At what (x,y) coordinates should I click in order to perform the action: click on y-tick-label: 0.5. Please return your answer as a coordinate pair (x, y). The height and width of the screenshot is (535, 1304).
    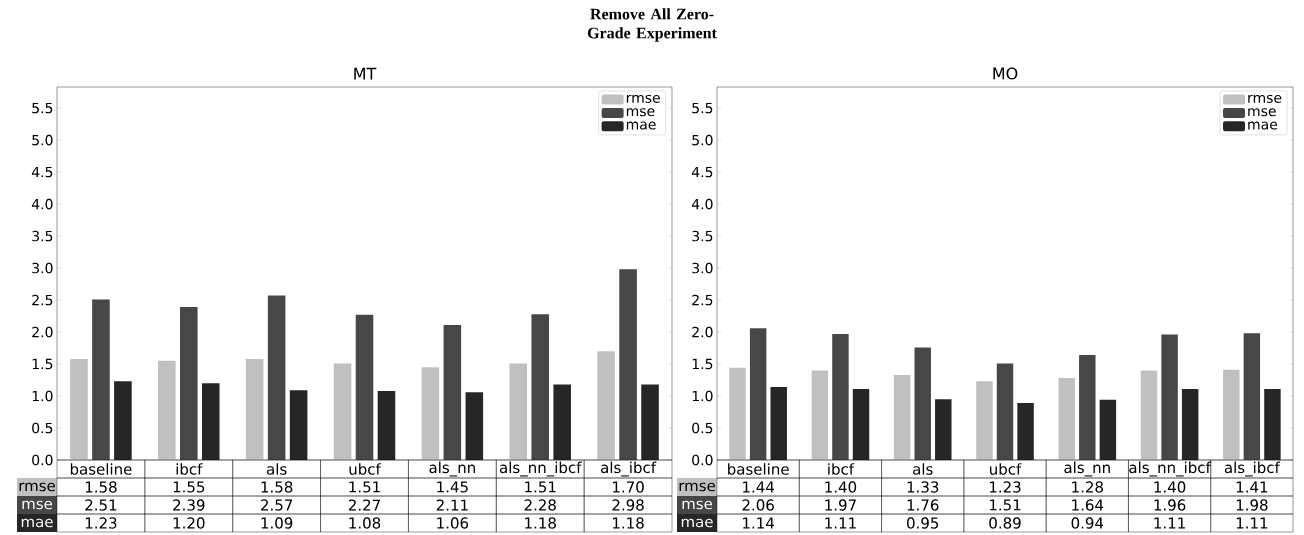
    Looking at the image, I should click on (42, 428).